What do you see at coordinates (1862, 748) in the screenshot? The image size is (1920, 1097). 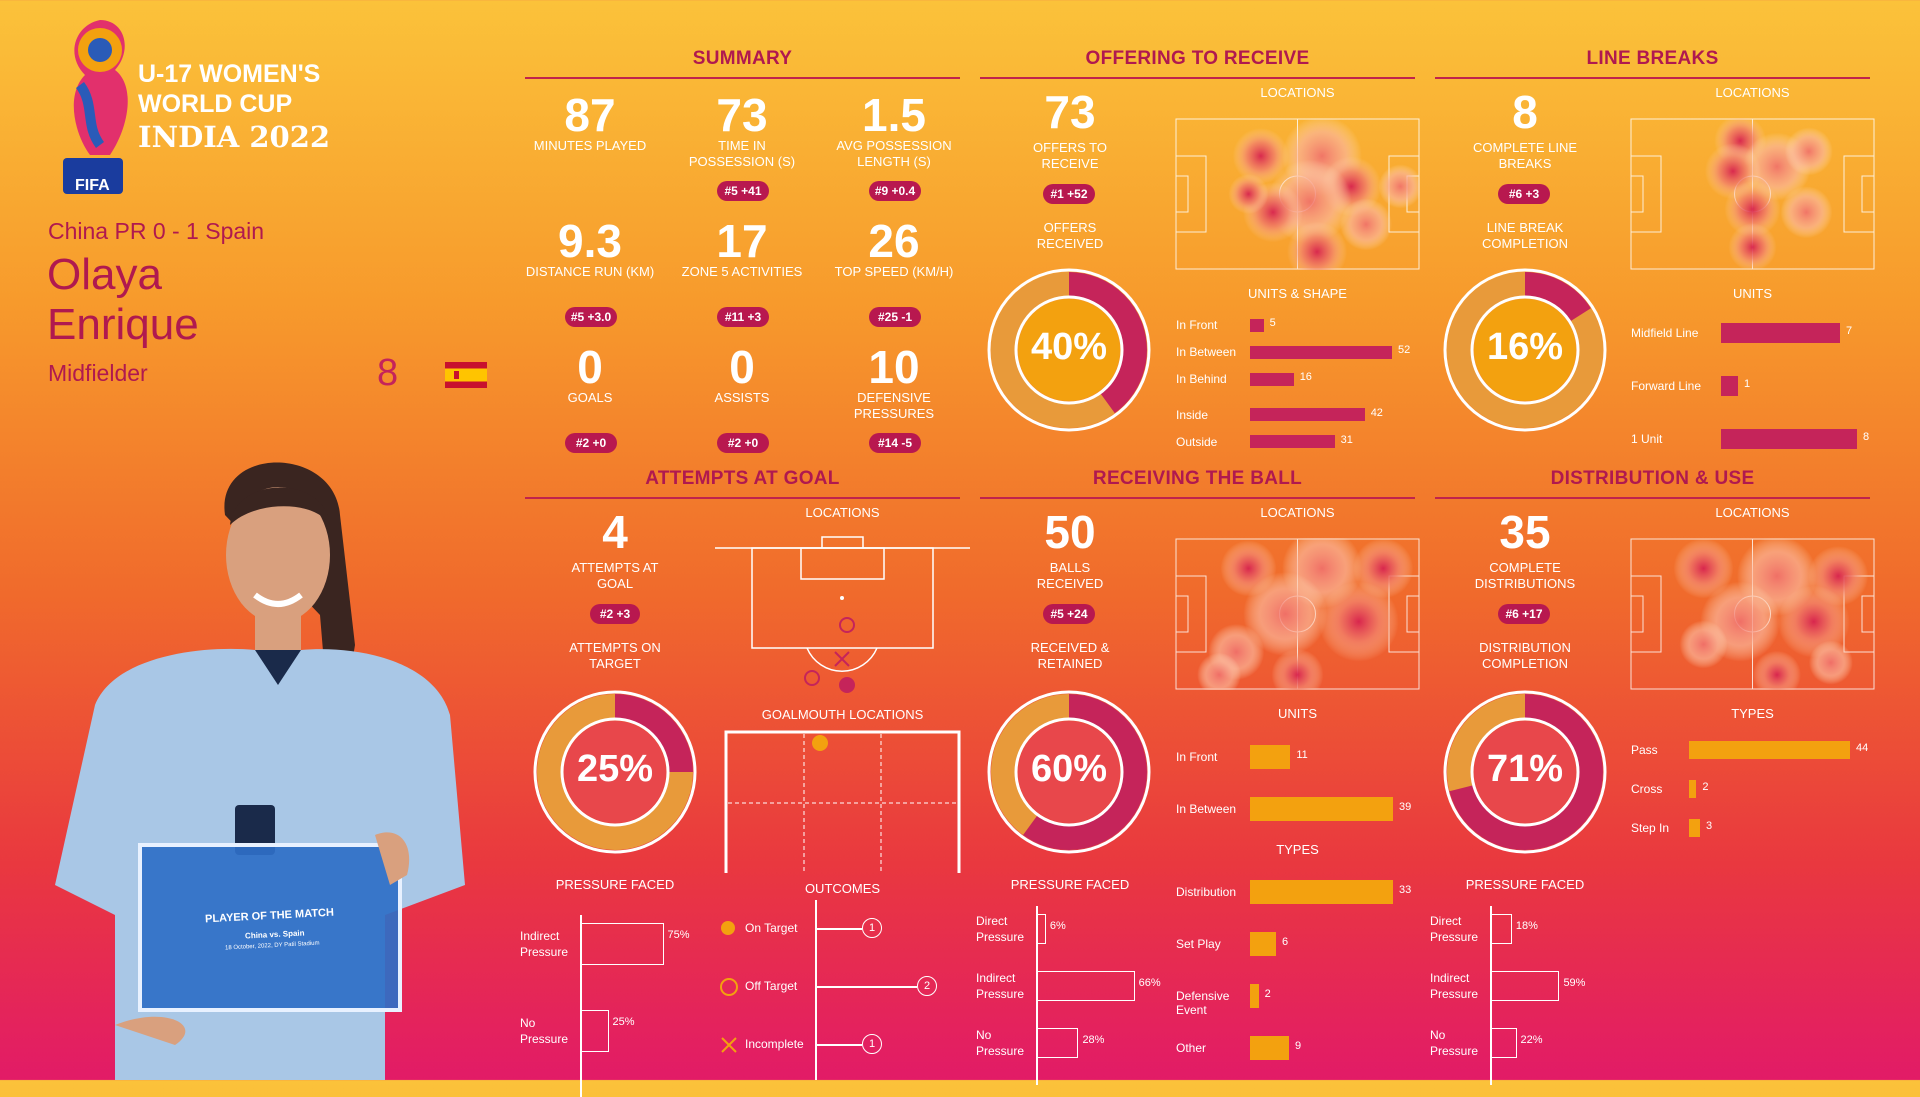 I see `bar-value: 44` at bounding box center [1862, 748].